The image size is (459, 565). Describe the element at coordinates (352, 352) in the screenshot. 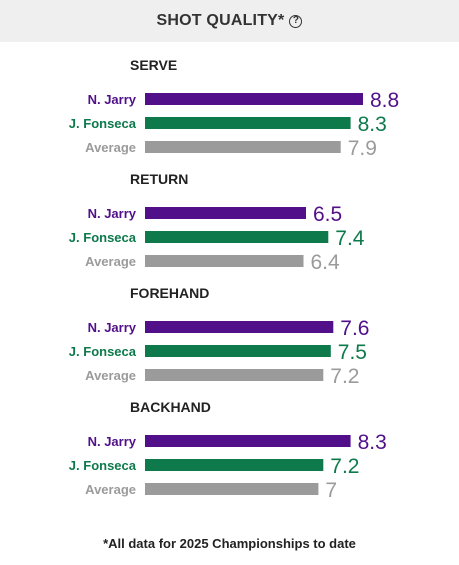

I see `value-label-forehand-j-fonseca: 7.5` at that location.